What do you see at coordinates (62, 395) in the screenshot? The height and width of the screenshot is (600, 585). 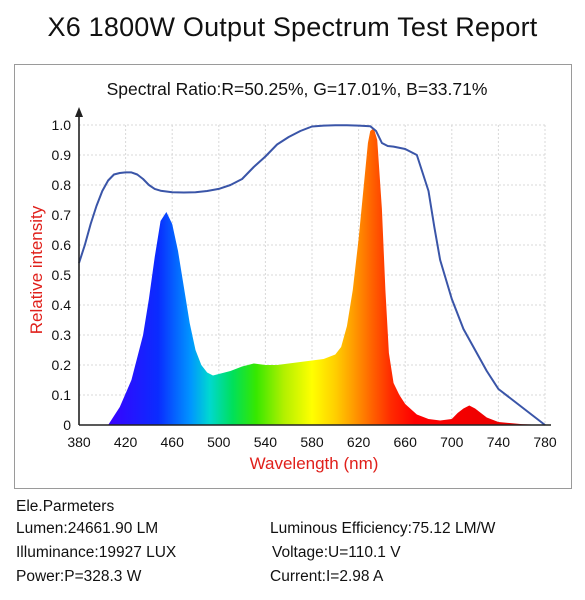 I see `y-tick-label: 0.1` at bounding box center [62, 395].